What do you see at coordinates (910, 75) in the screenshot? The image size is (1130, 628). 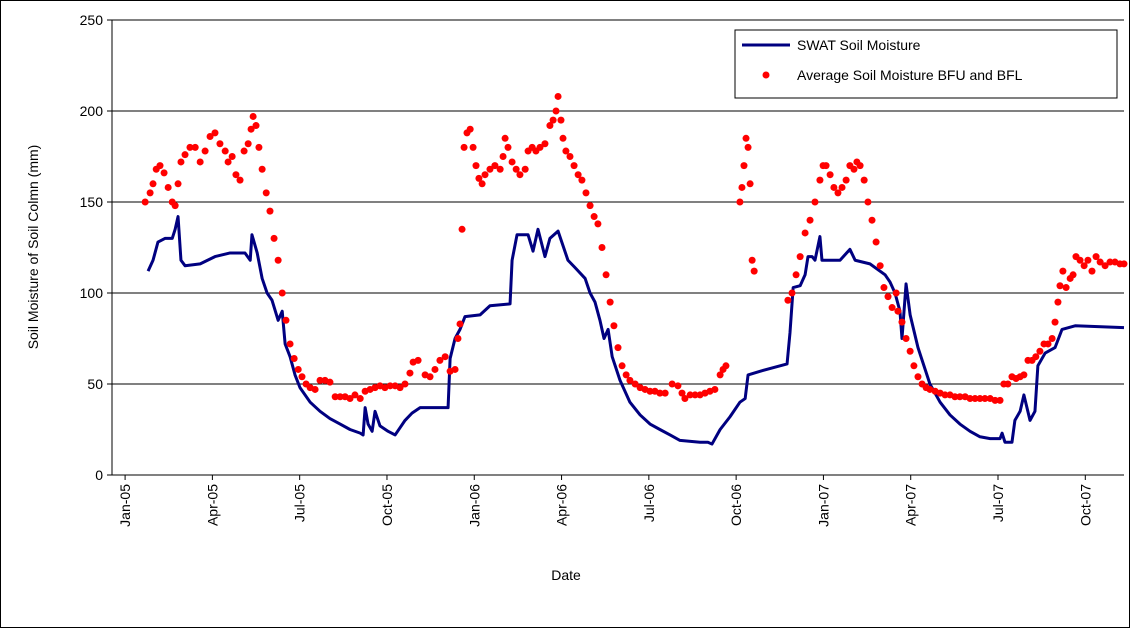 I see `legend-label: Average Soil Moisture BFU and BFL` at bounding box center [910, 75].